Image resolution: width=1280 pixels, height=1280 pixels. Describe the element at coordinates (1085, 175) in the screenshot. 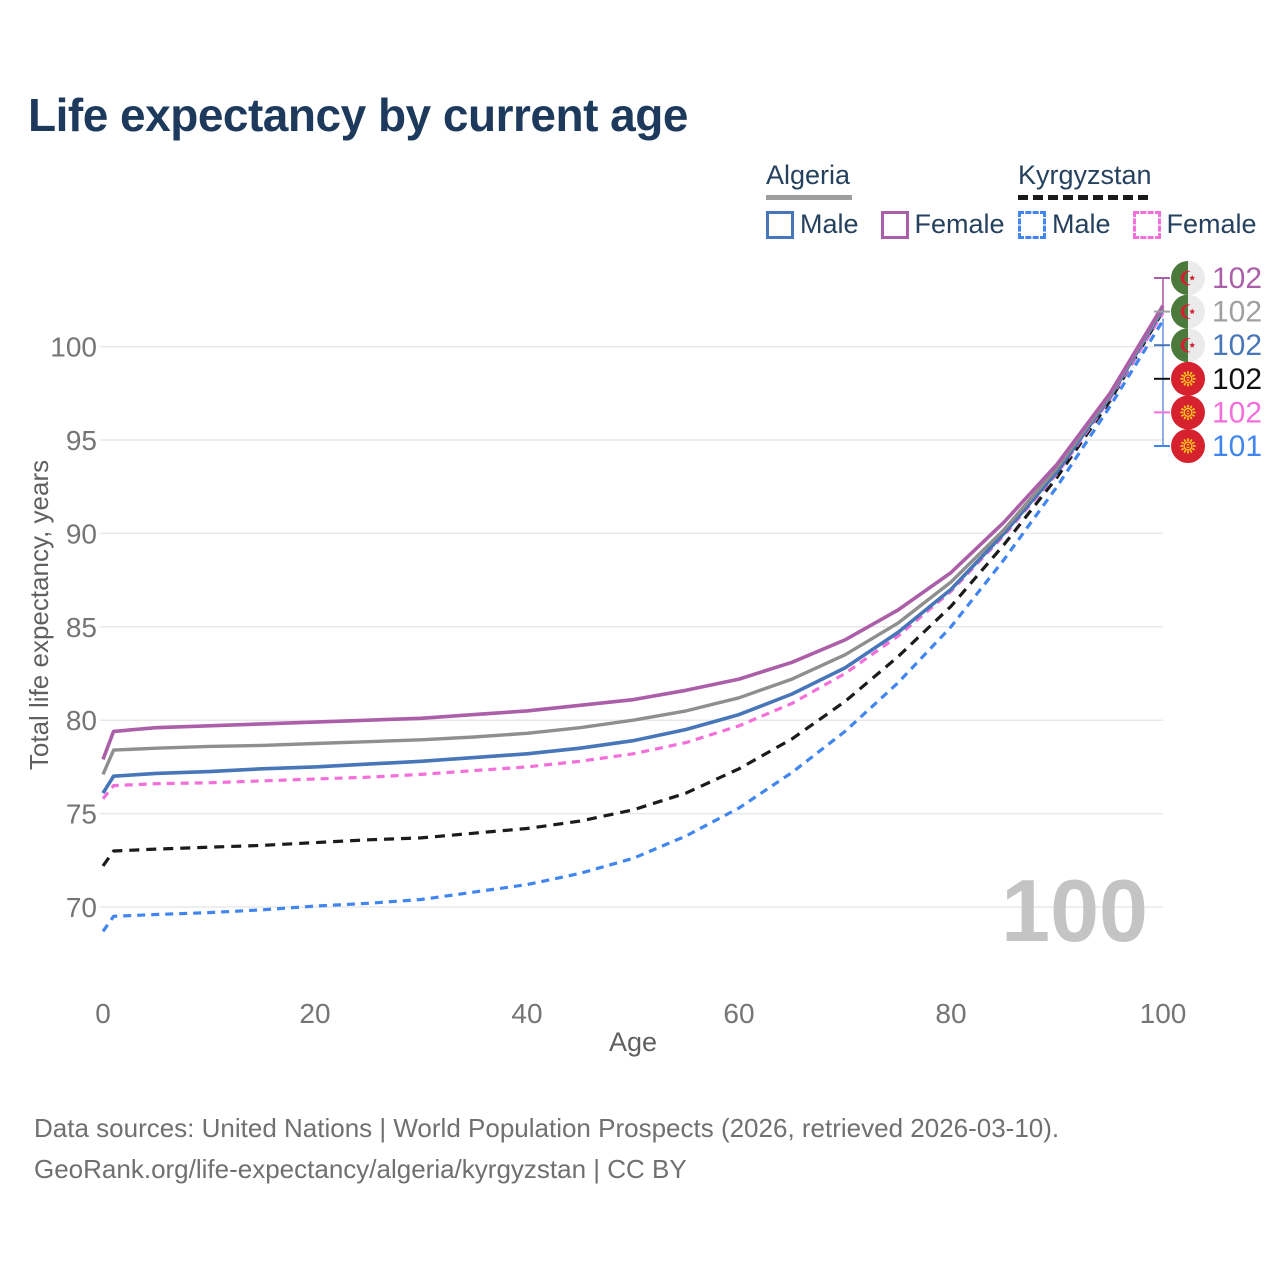

I see `legend-country-kyrgyzstan: Kyrgyzstan` at that location.